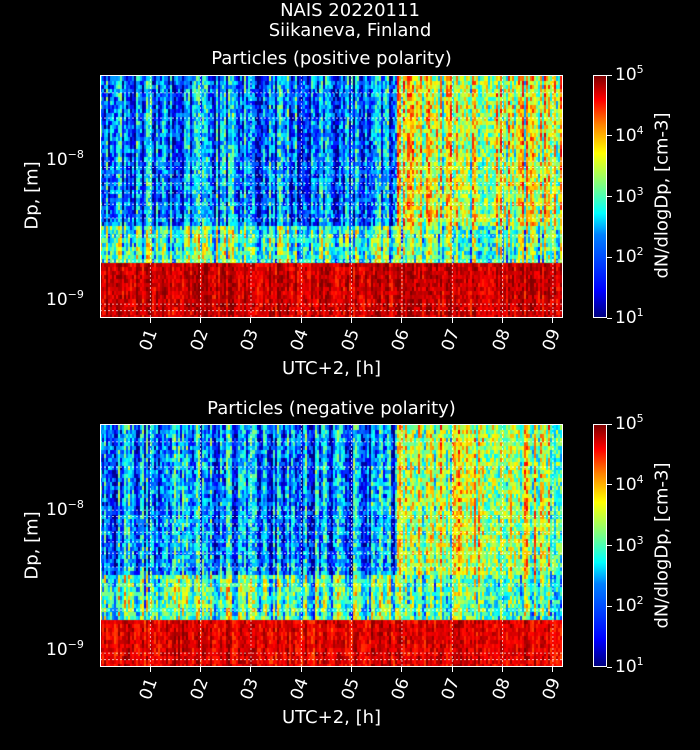 Image resolution: width=700 pixels, height=750 pixels. I want to click on panel1-xlabel: UTC+2, [h], so click(331, 368).